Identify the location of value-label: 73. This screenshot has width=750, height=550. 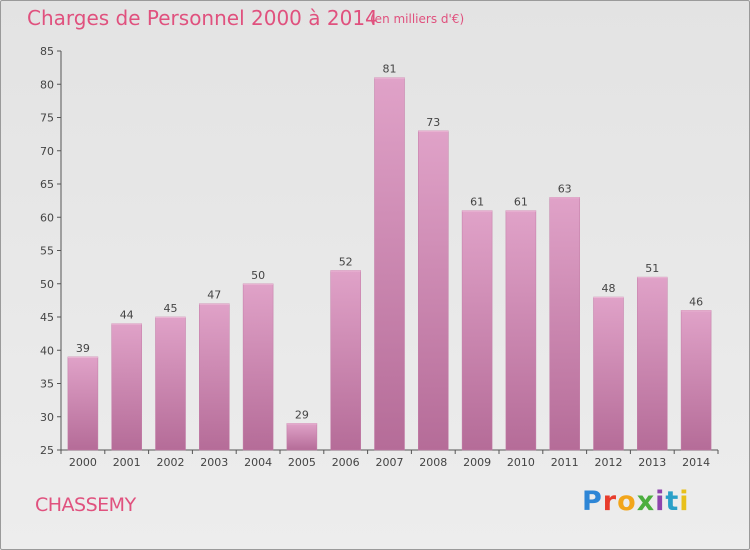
(433, 122).